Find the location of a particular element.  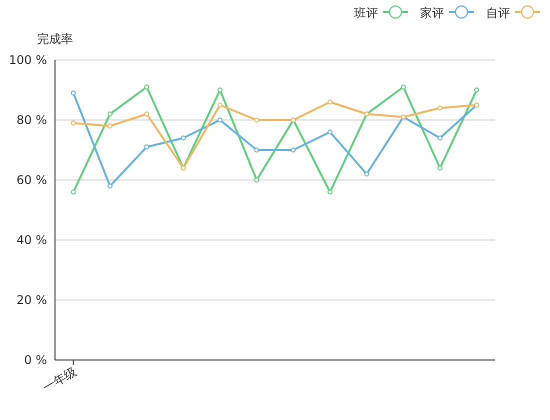

legend-label: 自评 is located at coordinates (498, 13).